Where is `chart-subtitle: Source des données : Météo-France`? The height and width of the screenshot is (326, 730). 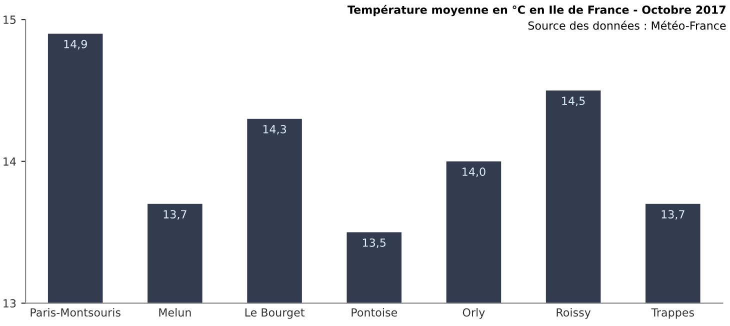 chart-subtitle: Source des données : Météo-France is located at coordinates (627, 25).